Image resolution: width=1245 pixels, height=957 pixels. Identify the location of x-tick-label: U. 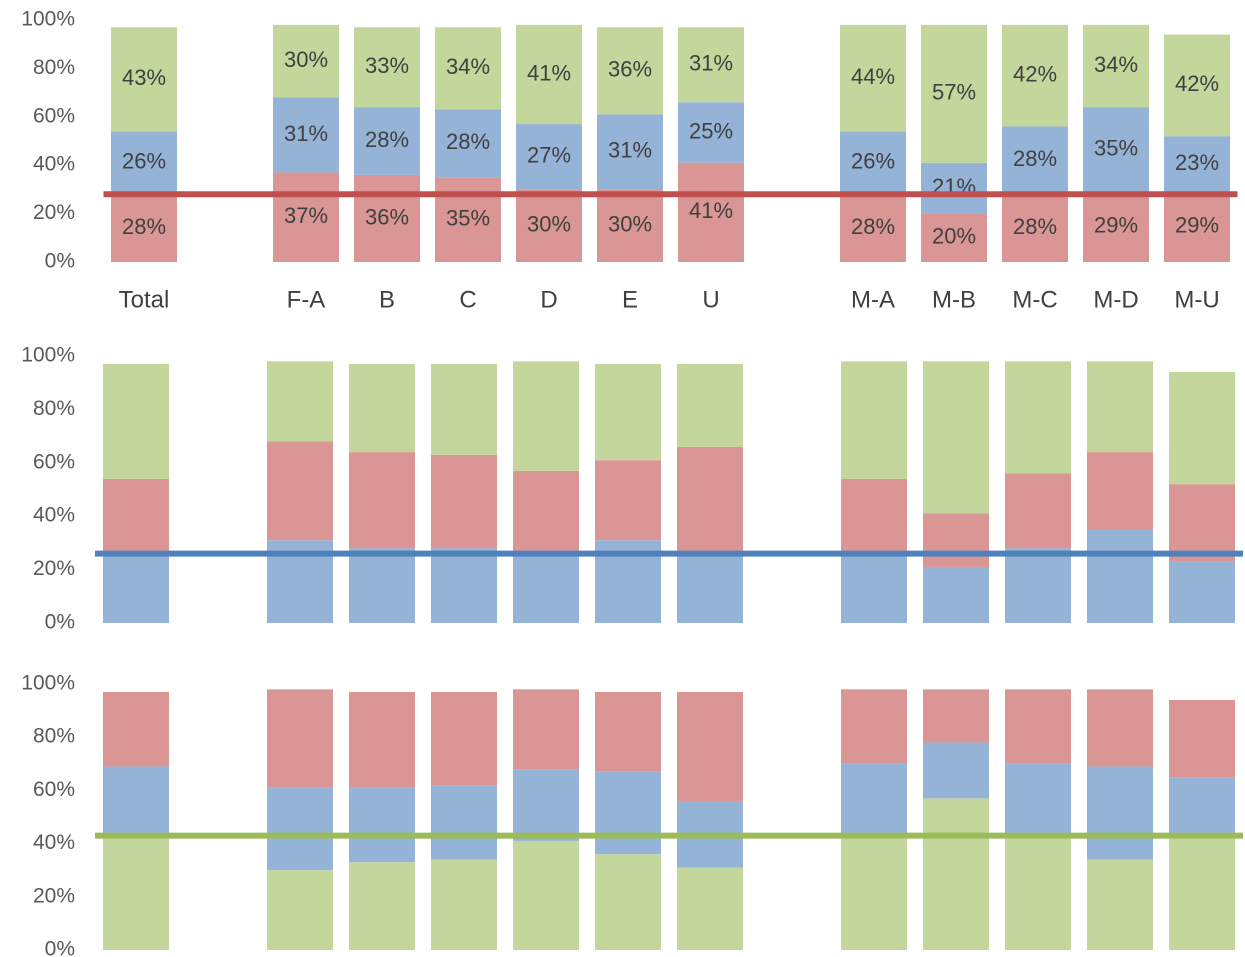
(710, 299).